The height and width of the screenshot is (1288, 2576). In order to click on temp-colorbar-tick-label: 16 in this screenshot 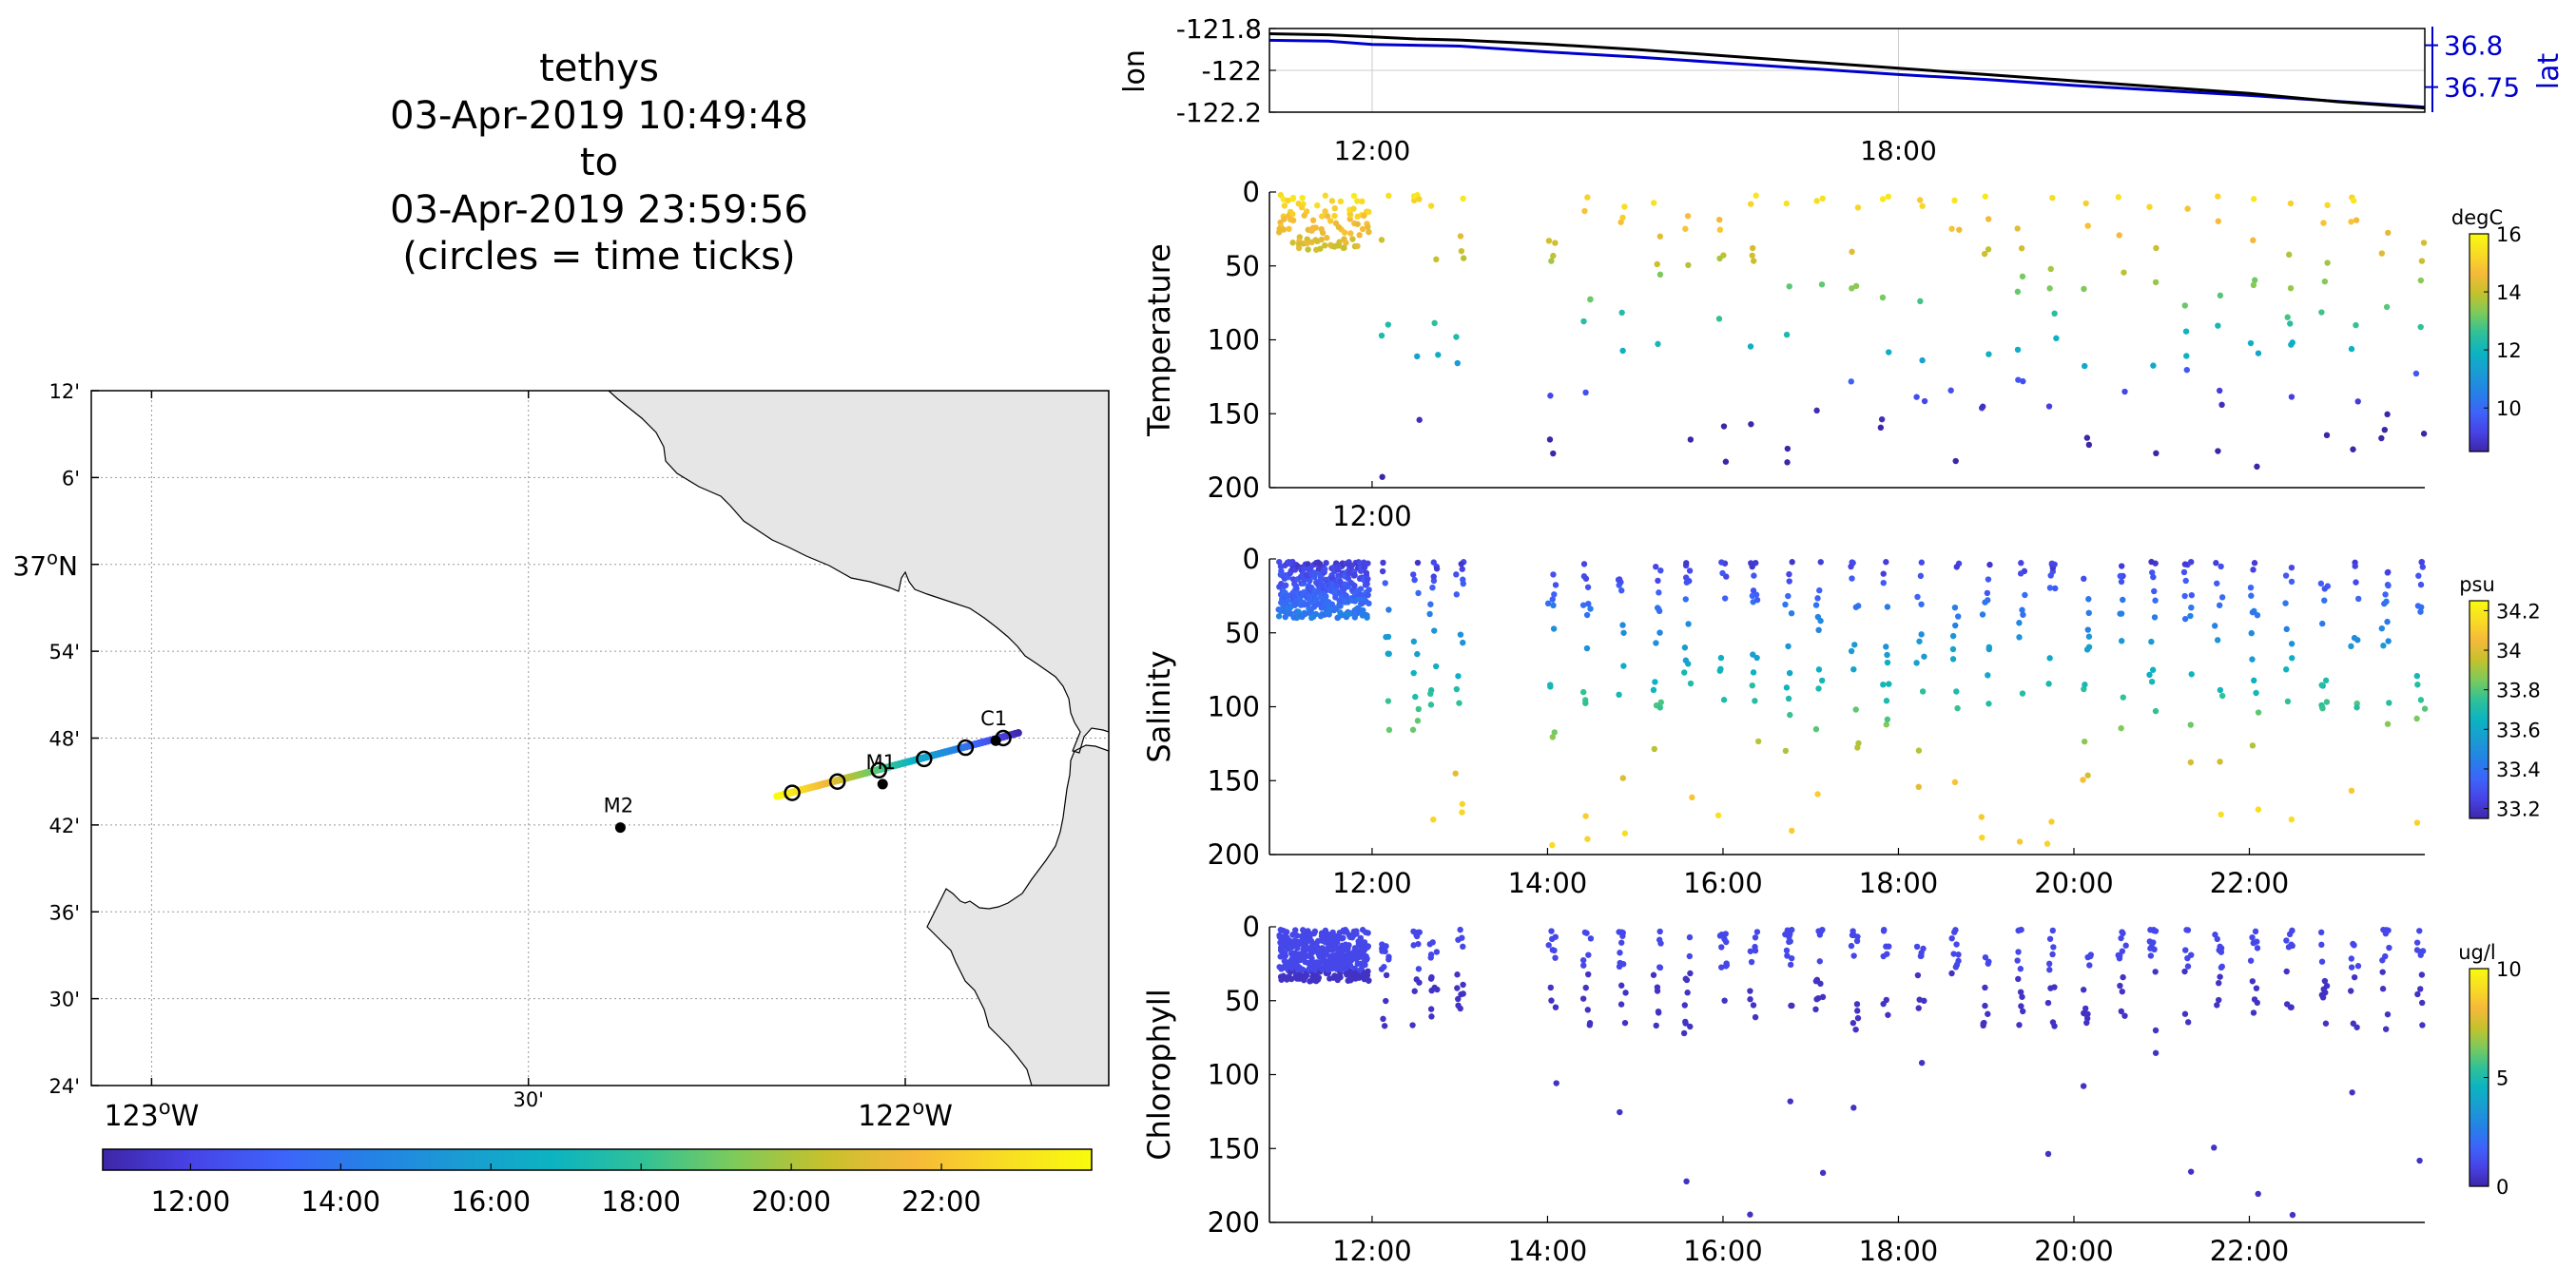, I will do `click(2509, 234)`.